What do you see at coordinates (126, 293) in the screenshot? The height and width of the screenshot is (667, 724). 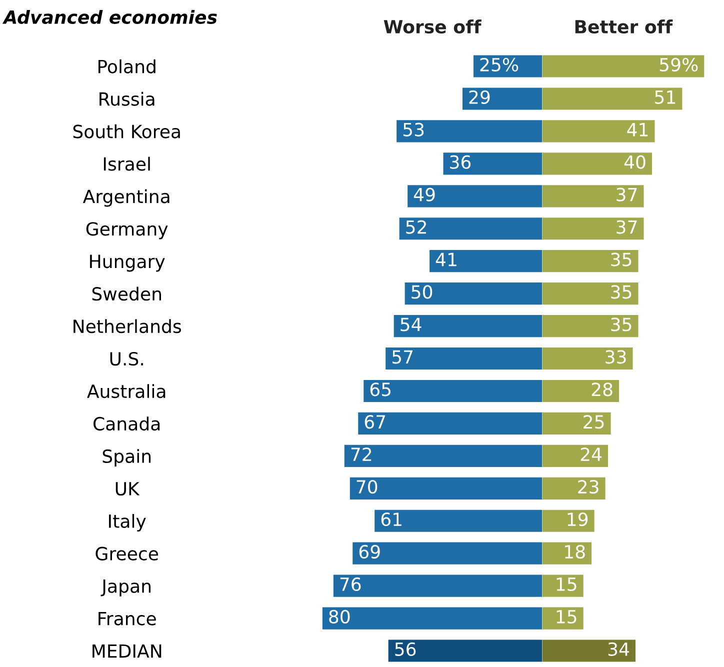 I see `y-tick-label: Sweden` at bounding box center [126, 293].